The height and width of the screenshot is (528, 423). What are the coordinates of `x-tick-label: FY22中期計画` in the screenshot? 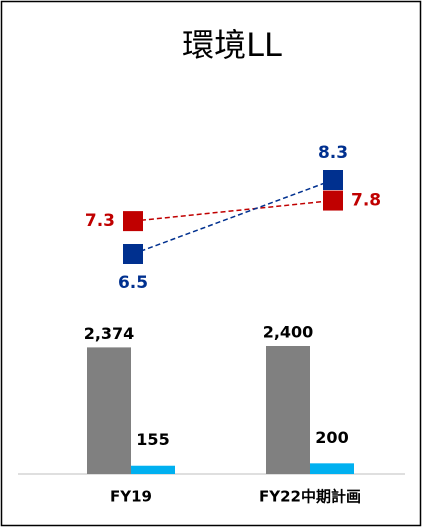 It's located at (310, 497).